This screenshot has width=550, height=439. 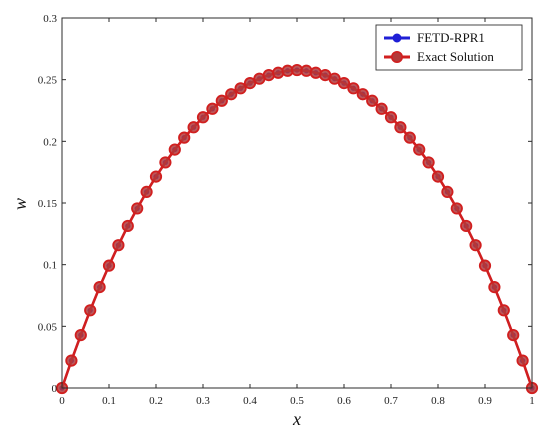 What do you see at coordinates (62, 401) in the screenshot?
I see `x-tick-label: 0` at bounding box center [62, 401].